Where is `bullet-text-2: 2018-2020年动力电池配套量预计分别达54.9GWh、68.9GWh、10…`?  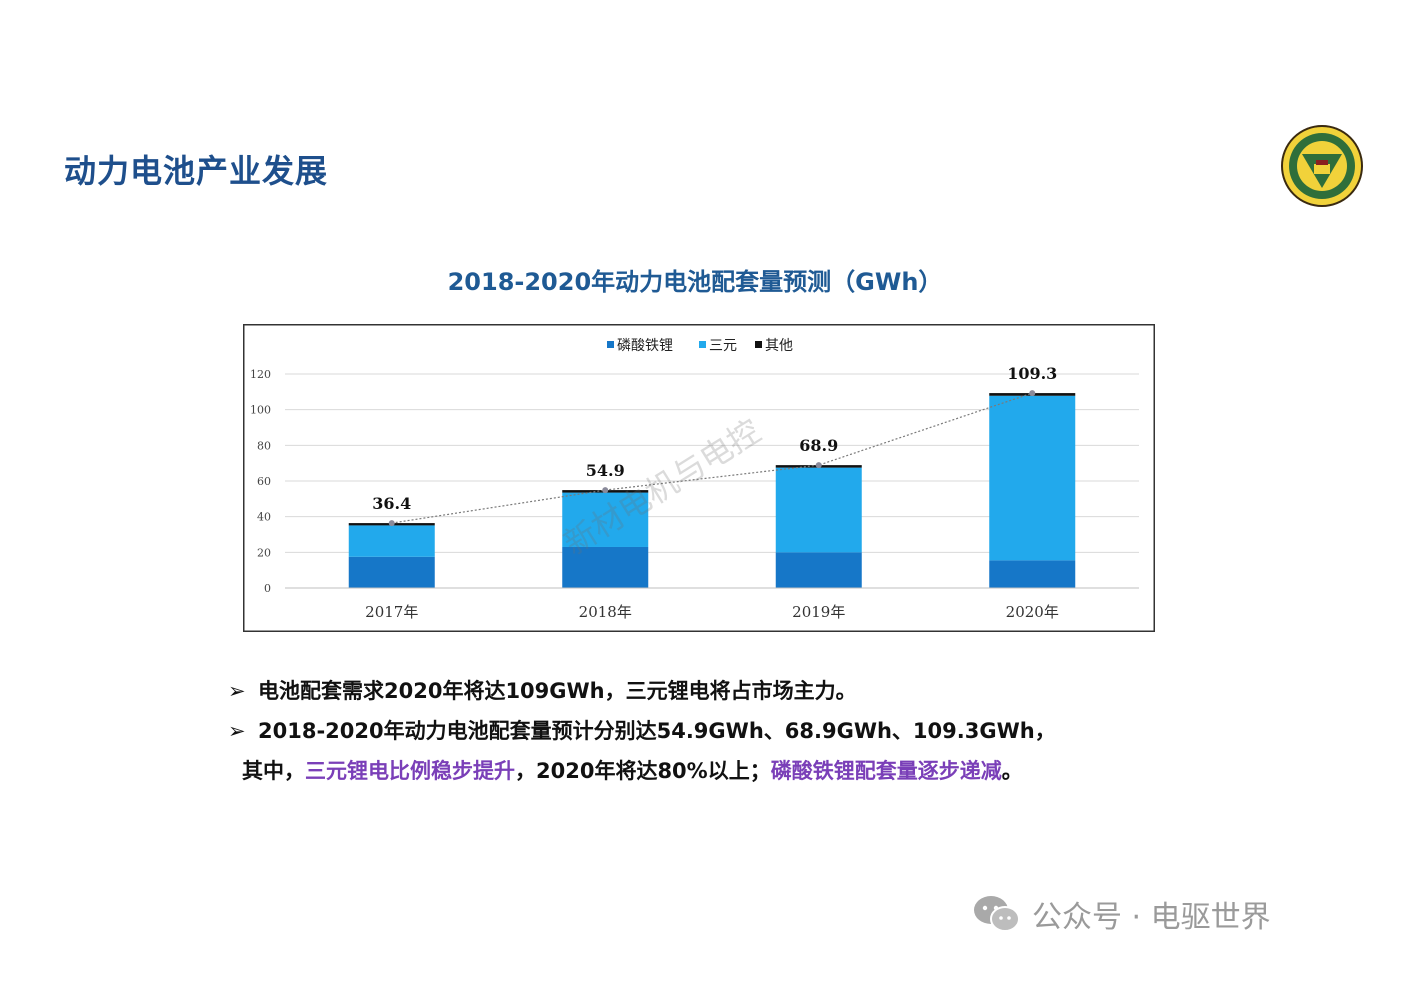
bullet-text-2: 2018-2020年动力电池配套量预计分别达54.9GWh、68.9GWh、10… is located at coordinates (657, 731).